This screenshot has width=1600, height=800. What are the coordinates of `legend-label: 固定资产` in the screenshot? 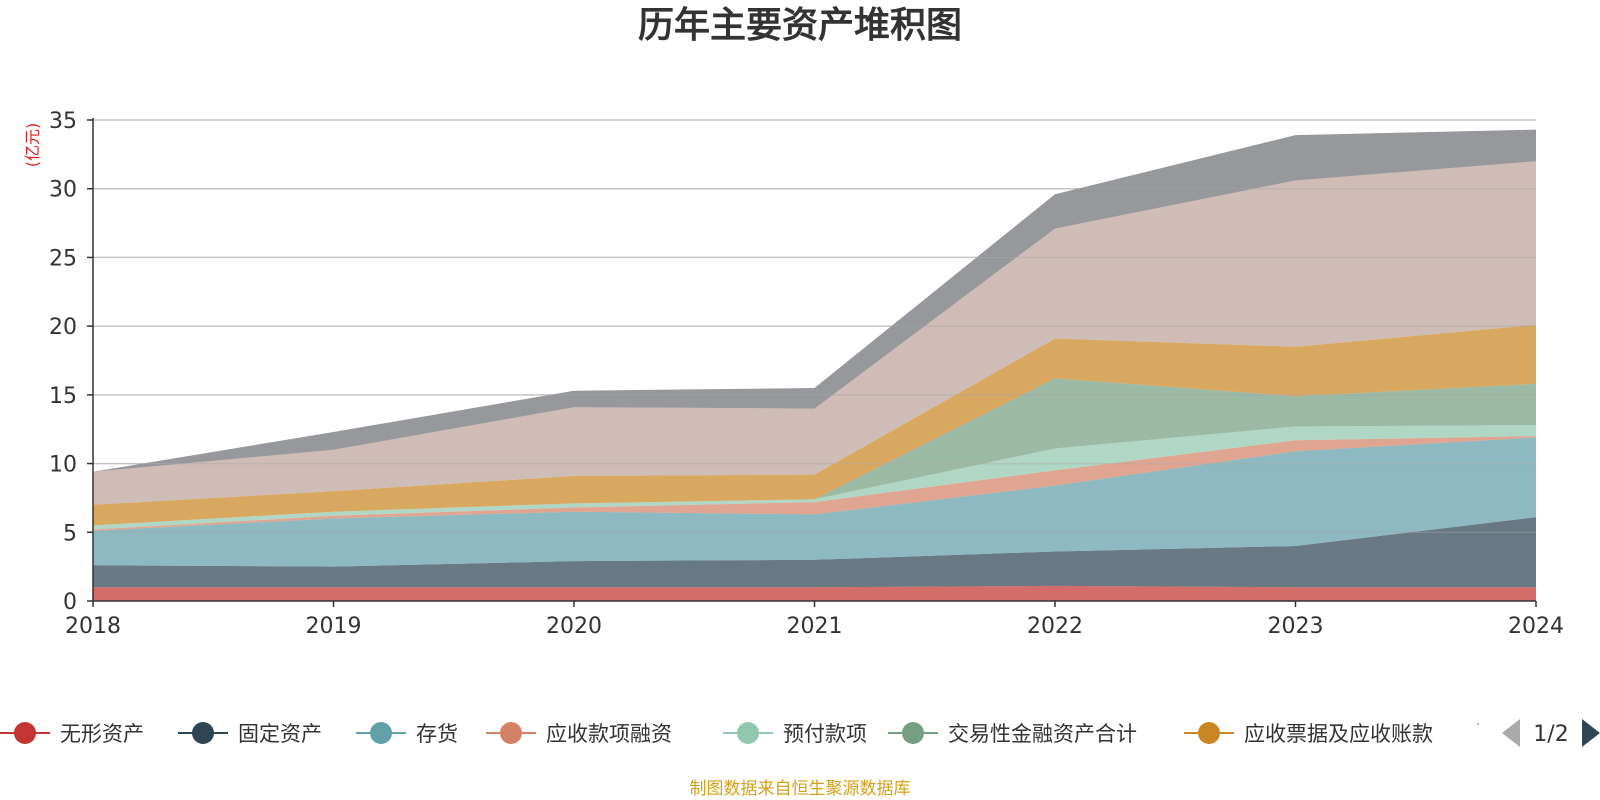 It's located at (280, 734).